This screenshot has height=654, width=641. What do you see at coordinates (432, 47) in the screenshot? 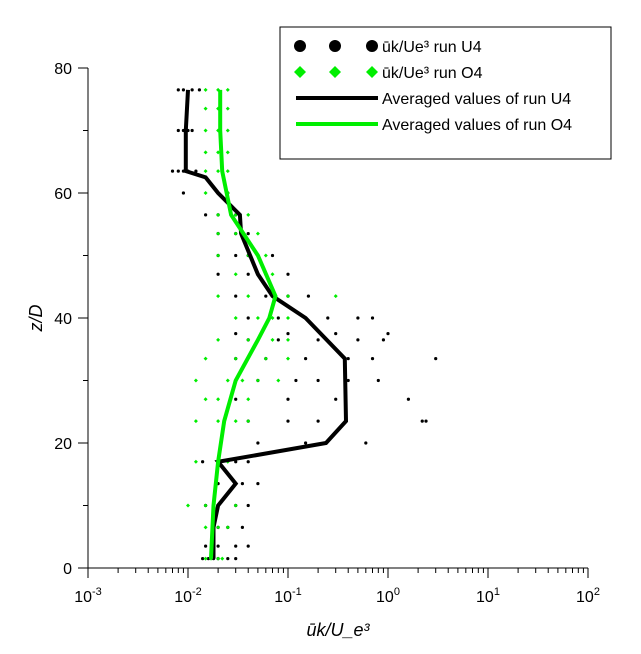
I see `legend-label: ūk/Ue³ run U4` at bounding box center [432, 47].